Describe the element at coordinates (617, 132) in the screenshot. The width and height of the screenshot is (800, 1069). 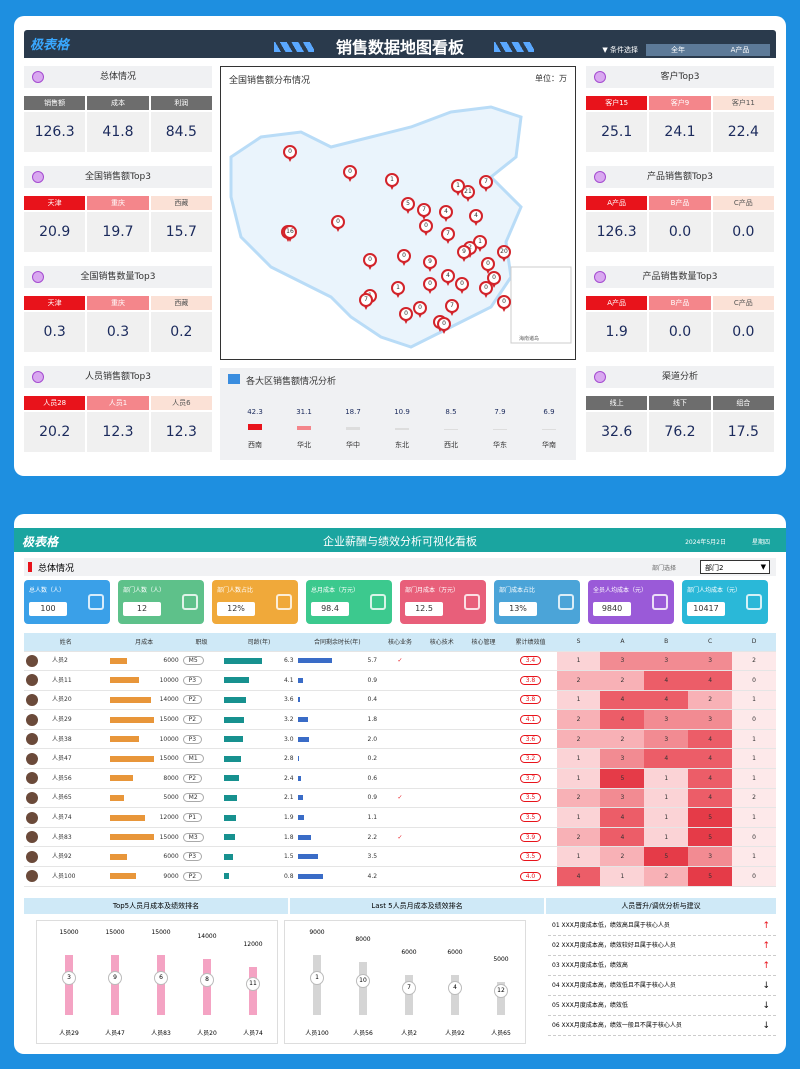
I see `metric-value: 25.1` at that location.